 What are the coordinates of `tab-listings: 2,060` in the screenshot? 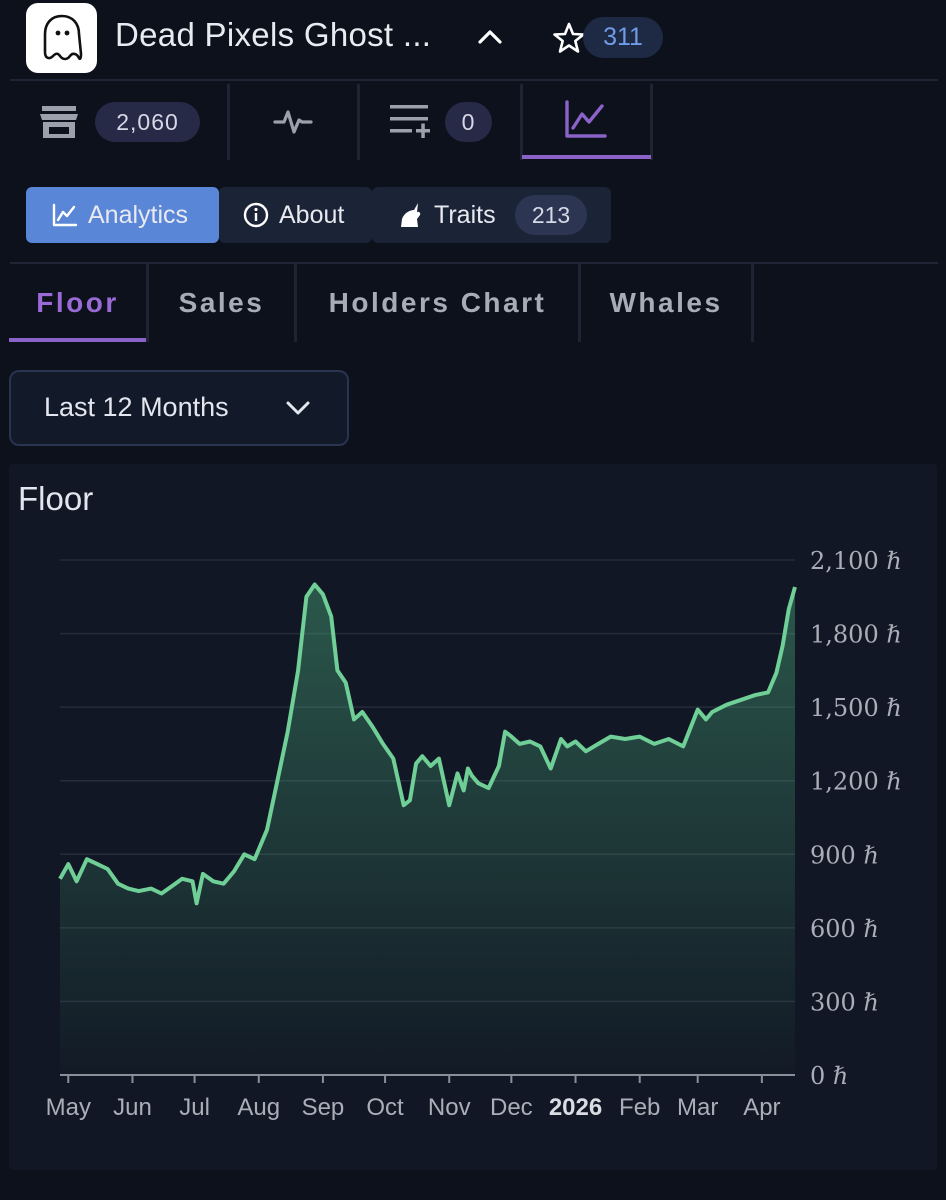 It's located at (124, 122).